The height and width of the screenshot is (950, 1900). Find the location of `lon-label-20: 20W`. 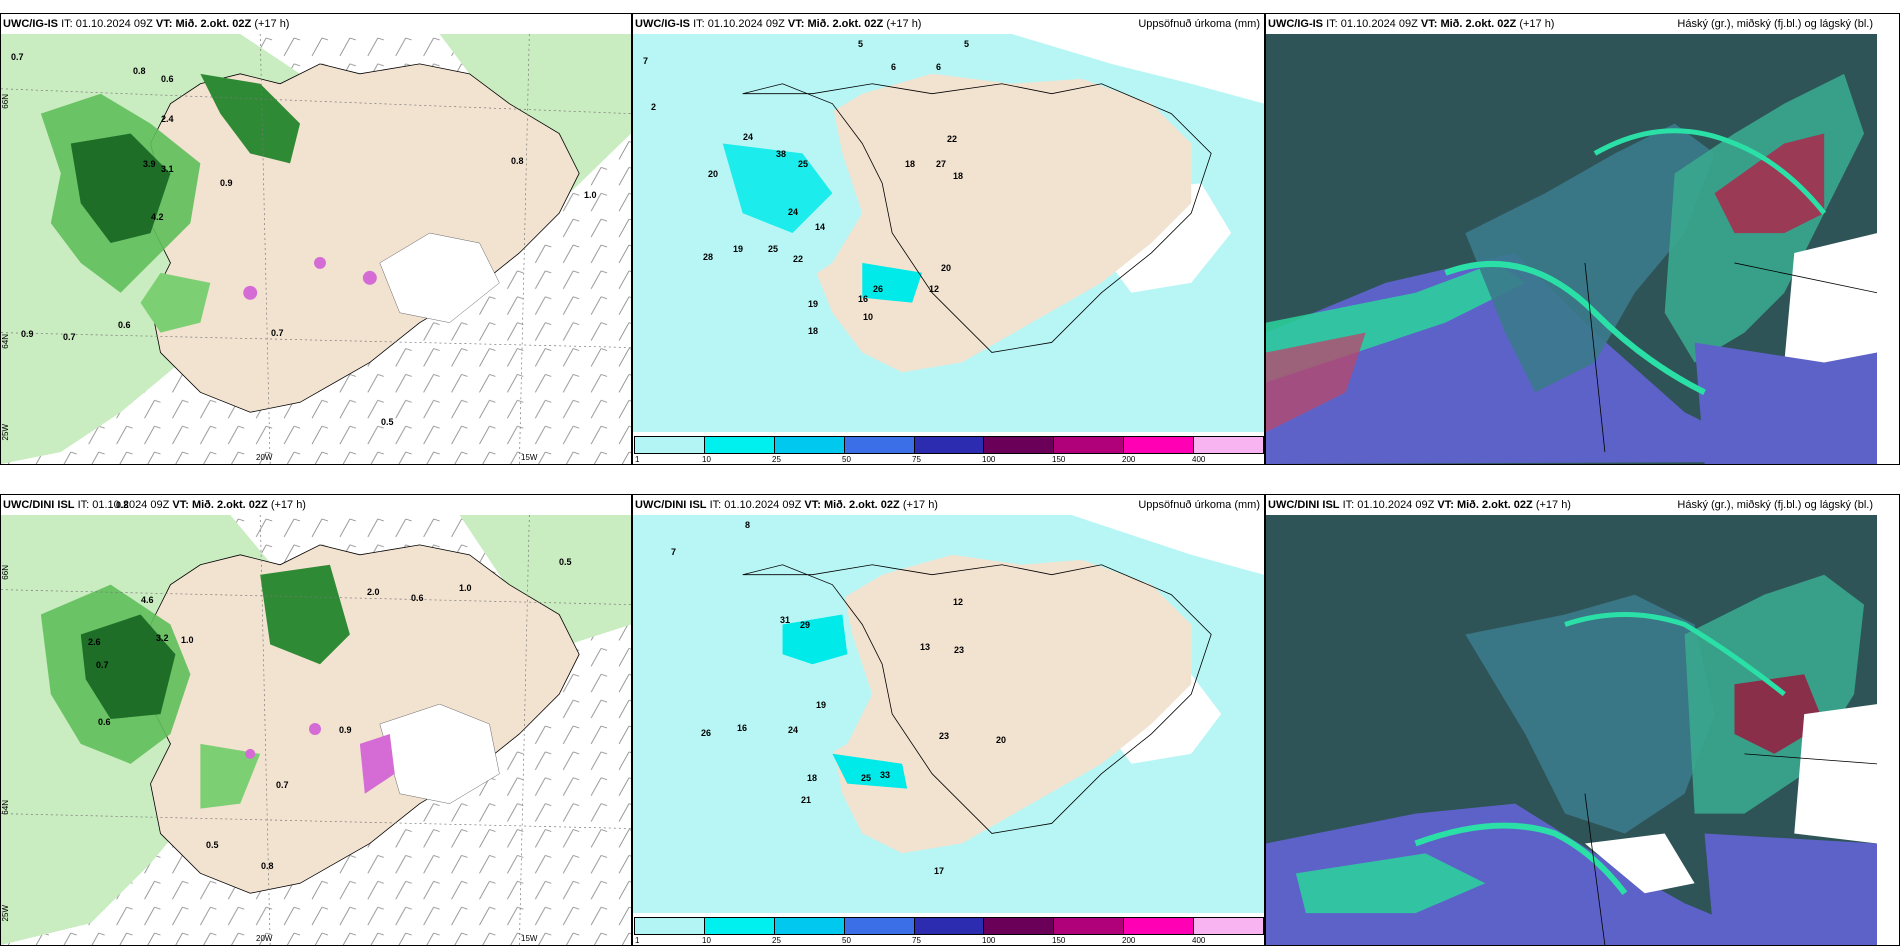

lon-label-20: 20W is located at coordinates (264, 457).